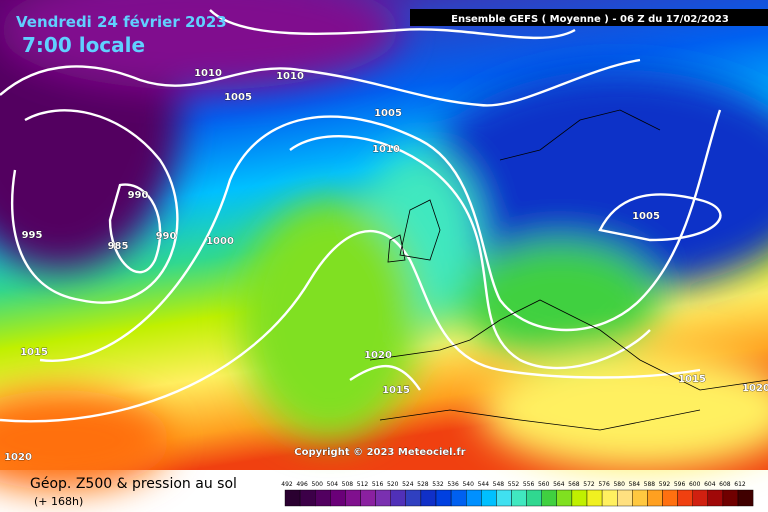 Image resolution: width=768 pixels, height=512 pixels. I want to click on scale-label: 560, so click(544, 484).